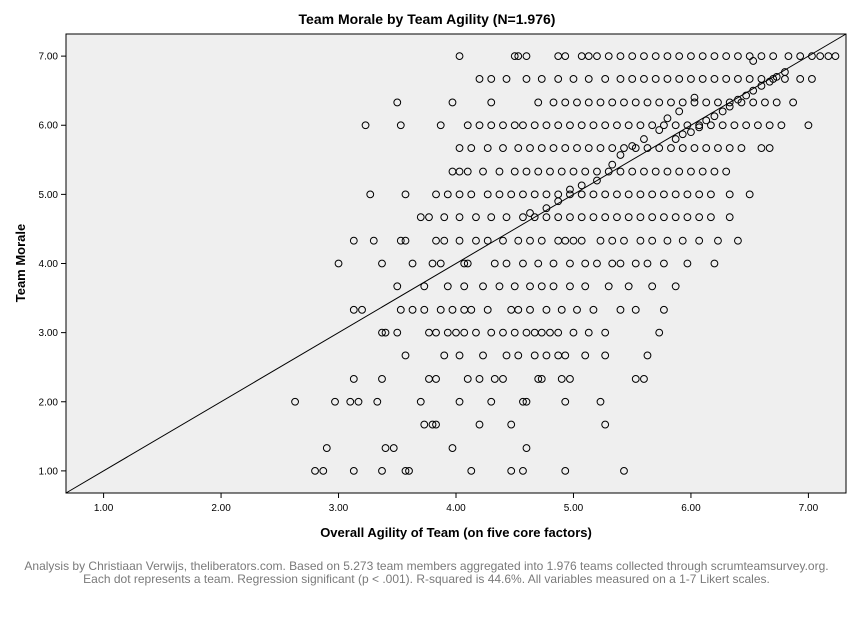  I want to click on y-tick-label: 6.00, so click(49, 126).